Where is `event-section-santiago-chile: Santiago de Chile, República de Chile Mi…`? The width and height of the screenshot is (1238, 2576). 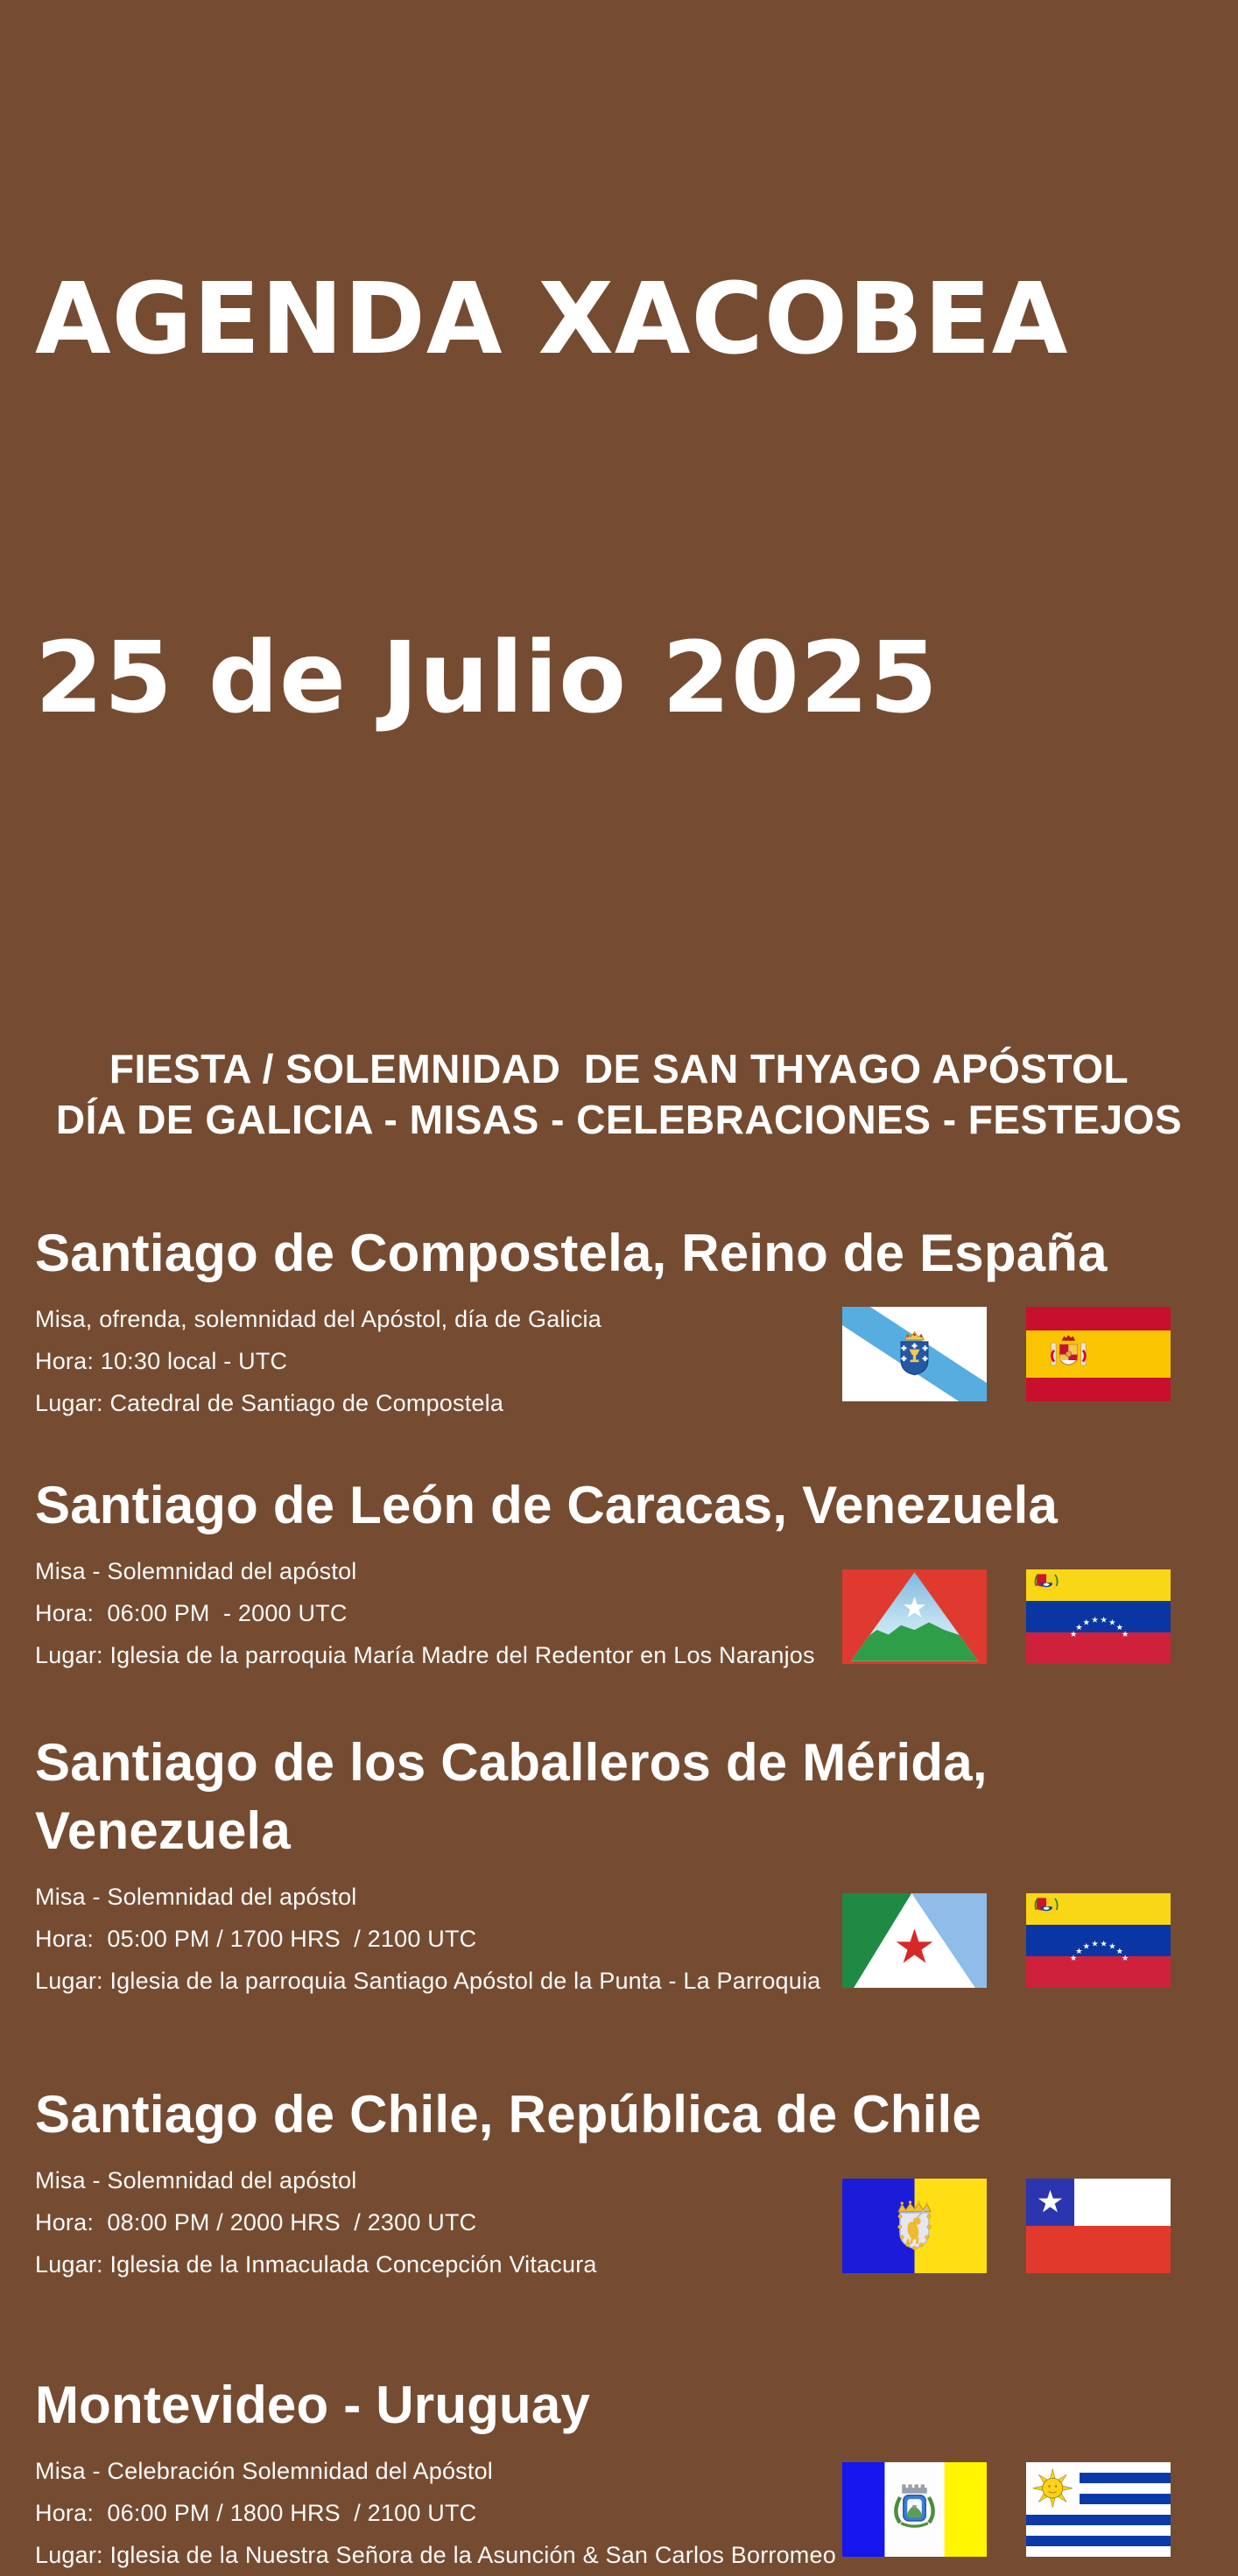 event-section-santiago-chile: Santiago de Chile, República de Chile Mi… is located at coordinates (619, 2183).